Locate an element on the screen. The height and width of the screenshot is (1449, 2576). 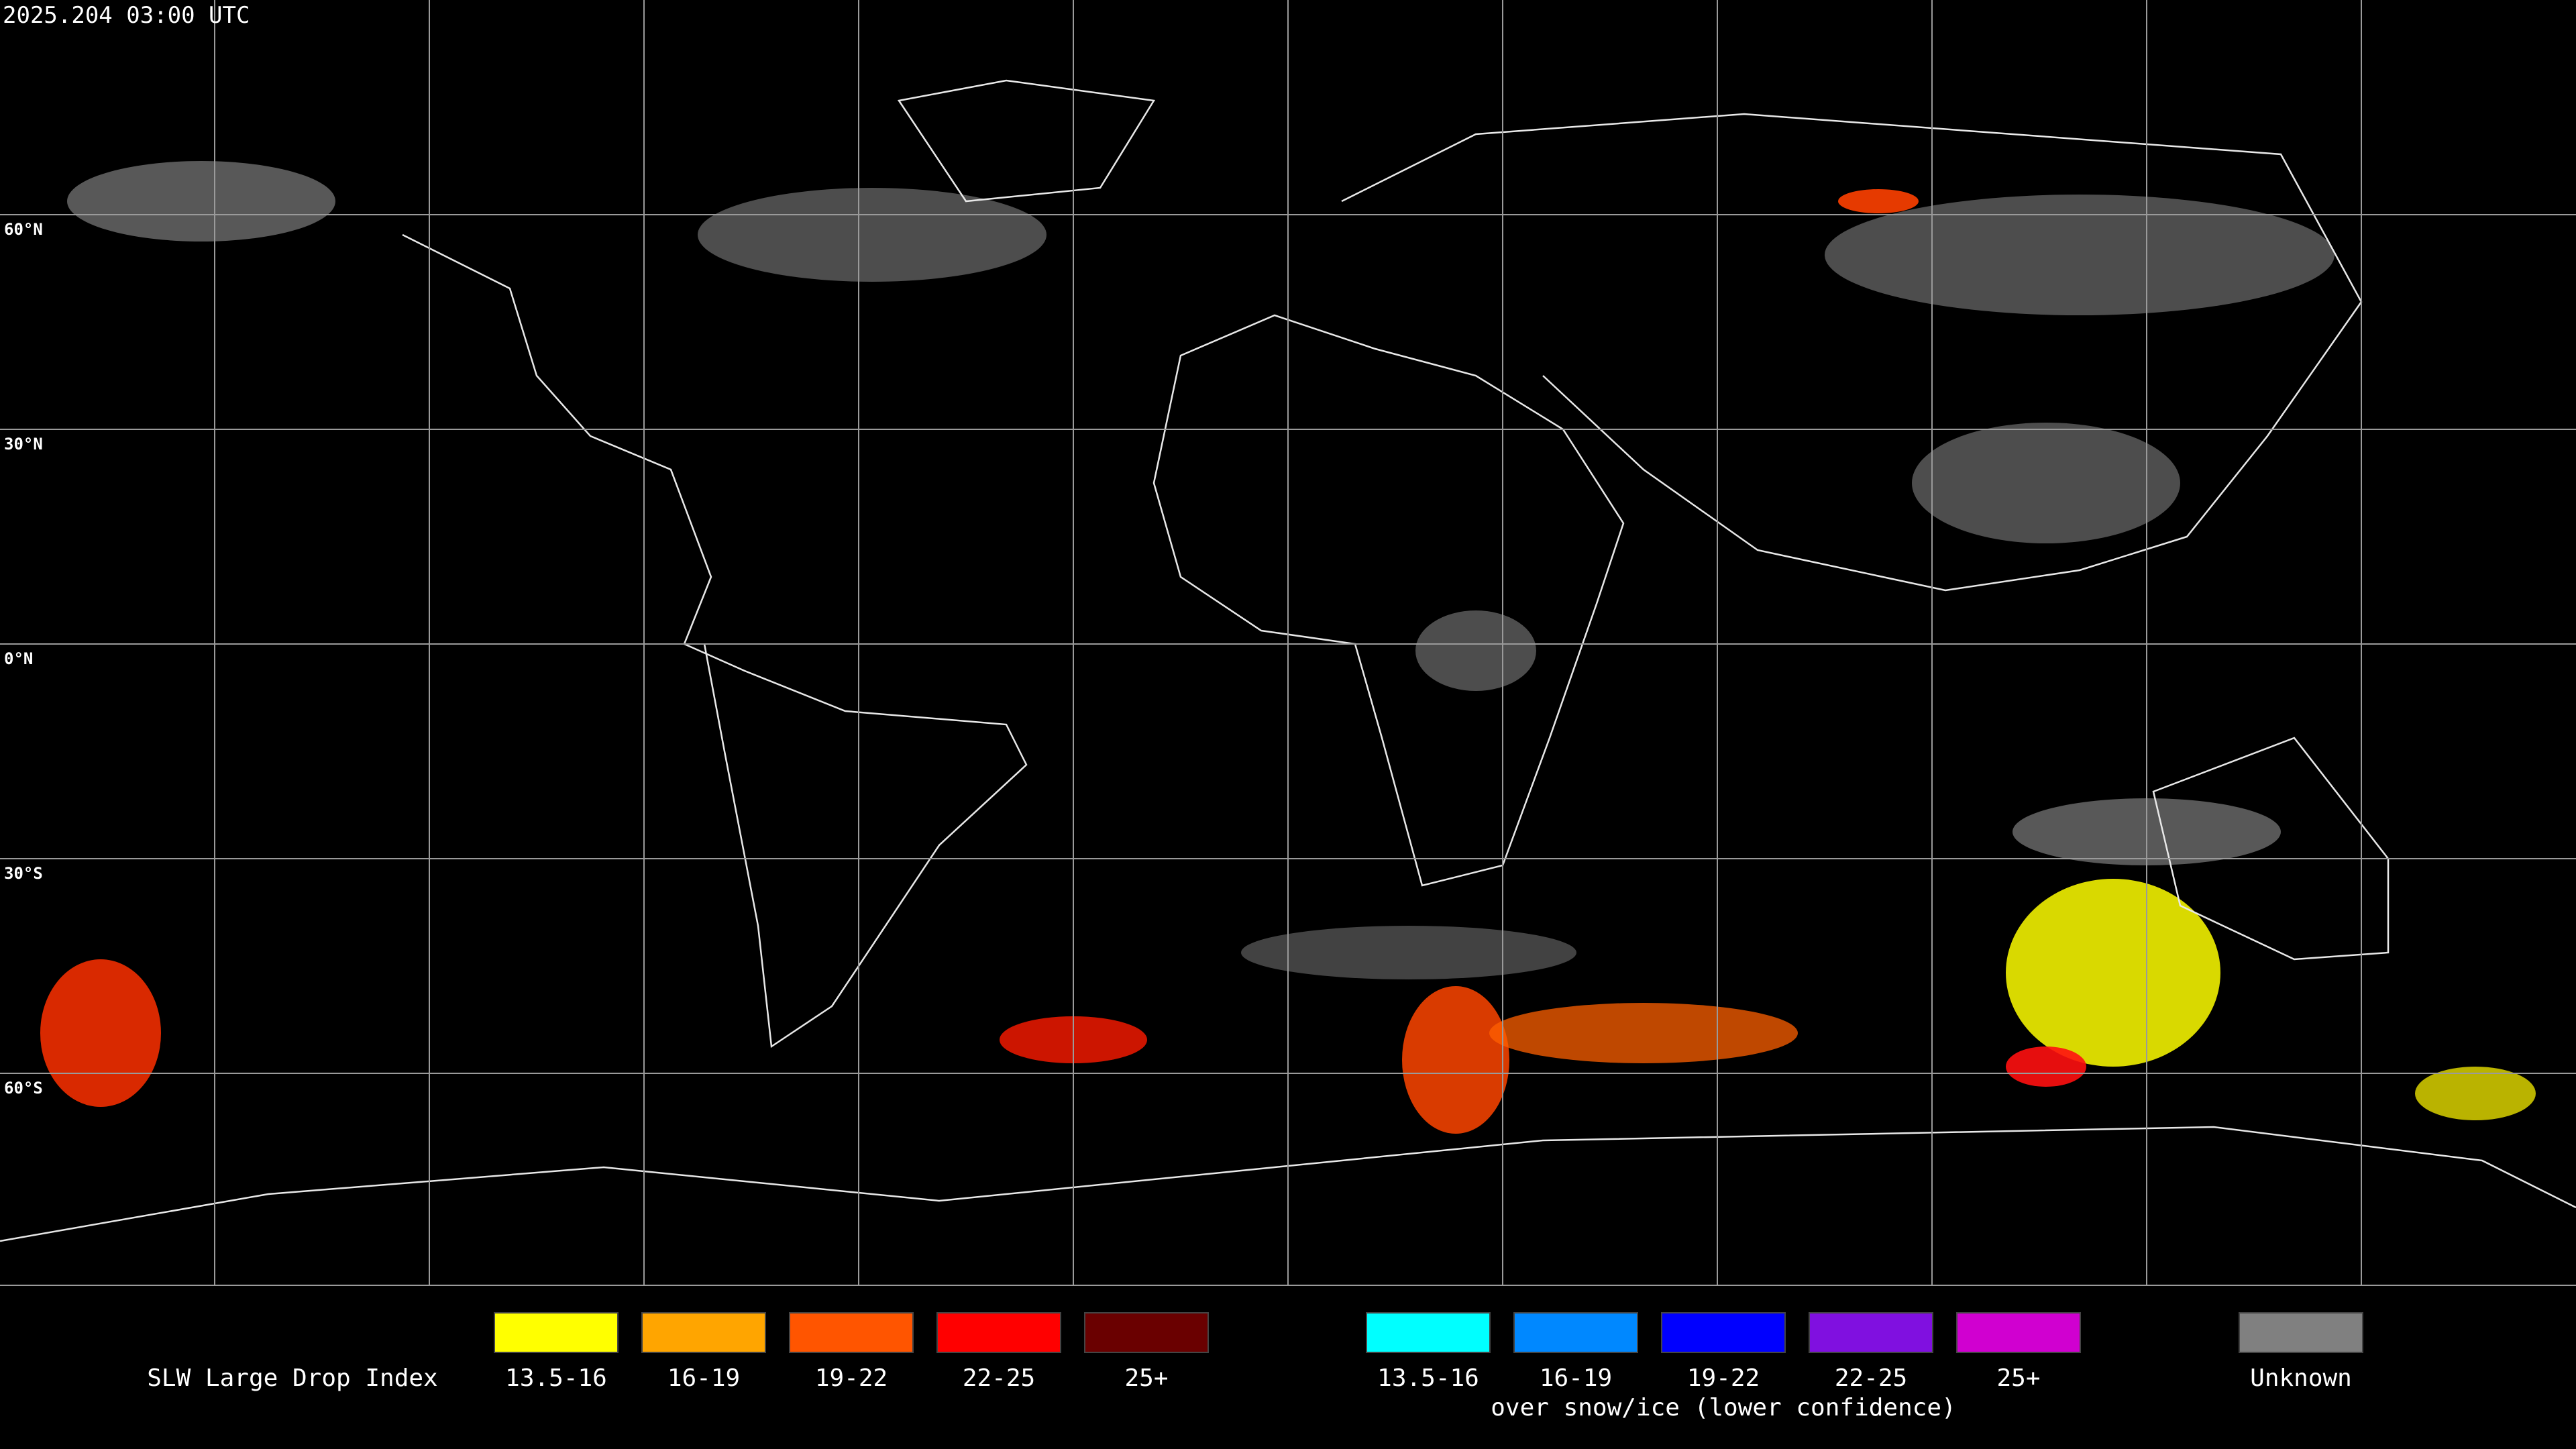
latitude-label: 0°N is located at coordinates (18, 658).